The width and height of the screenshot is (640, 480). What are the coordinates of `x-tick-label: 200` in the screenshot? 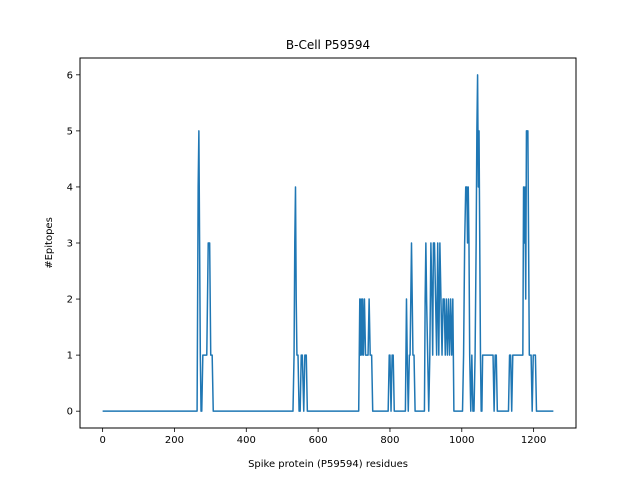 It's located at (174, 440).